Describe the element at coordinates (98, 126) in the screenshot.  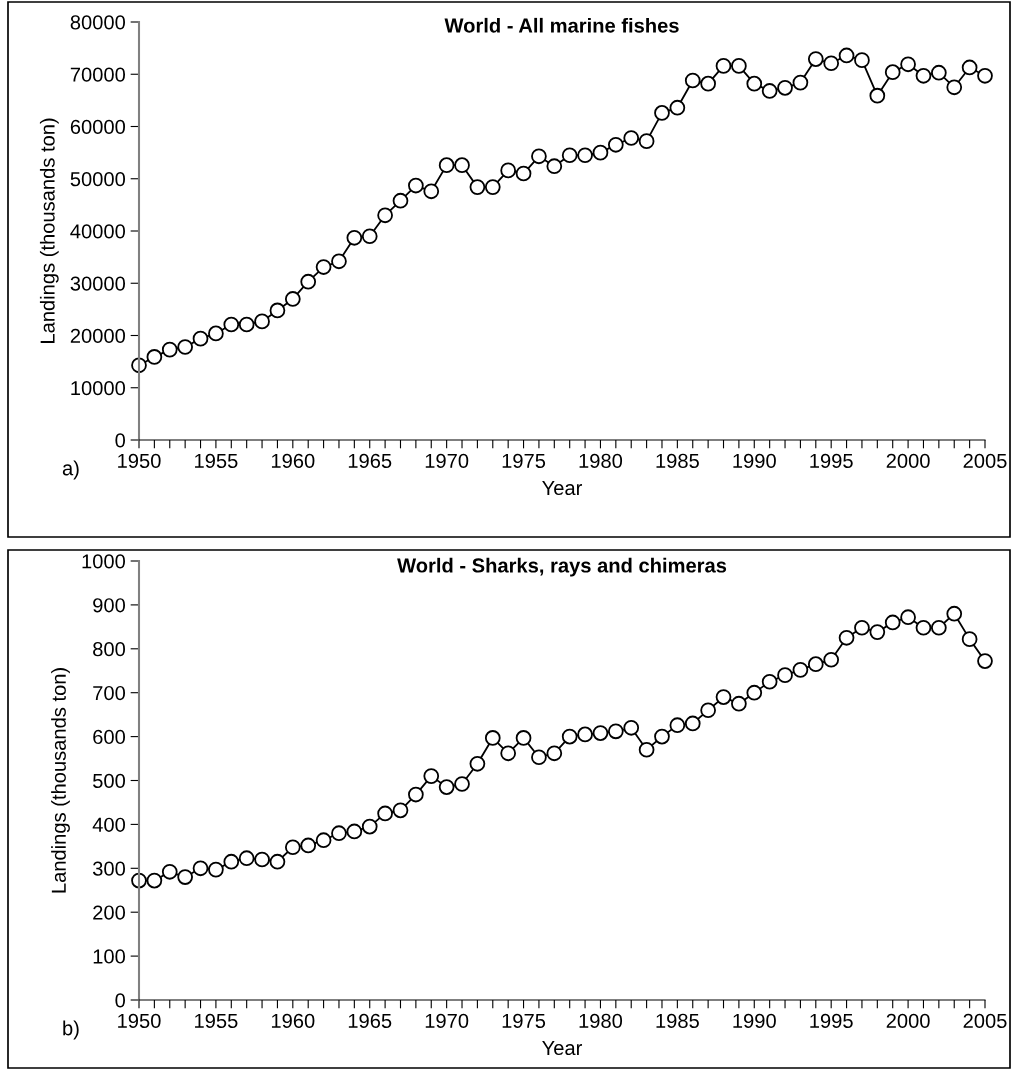
I see `y-tick-label: 60000` at that location.